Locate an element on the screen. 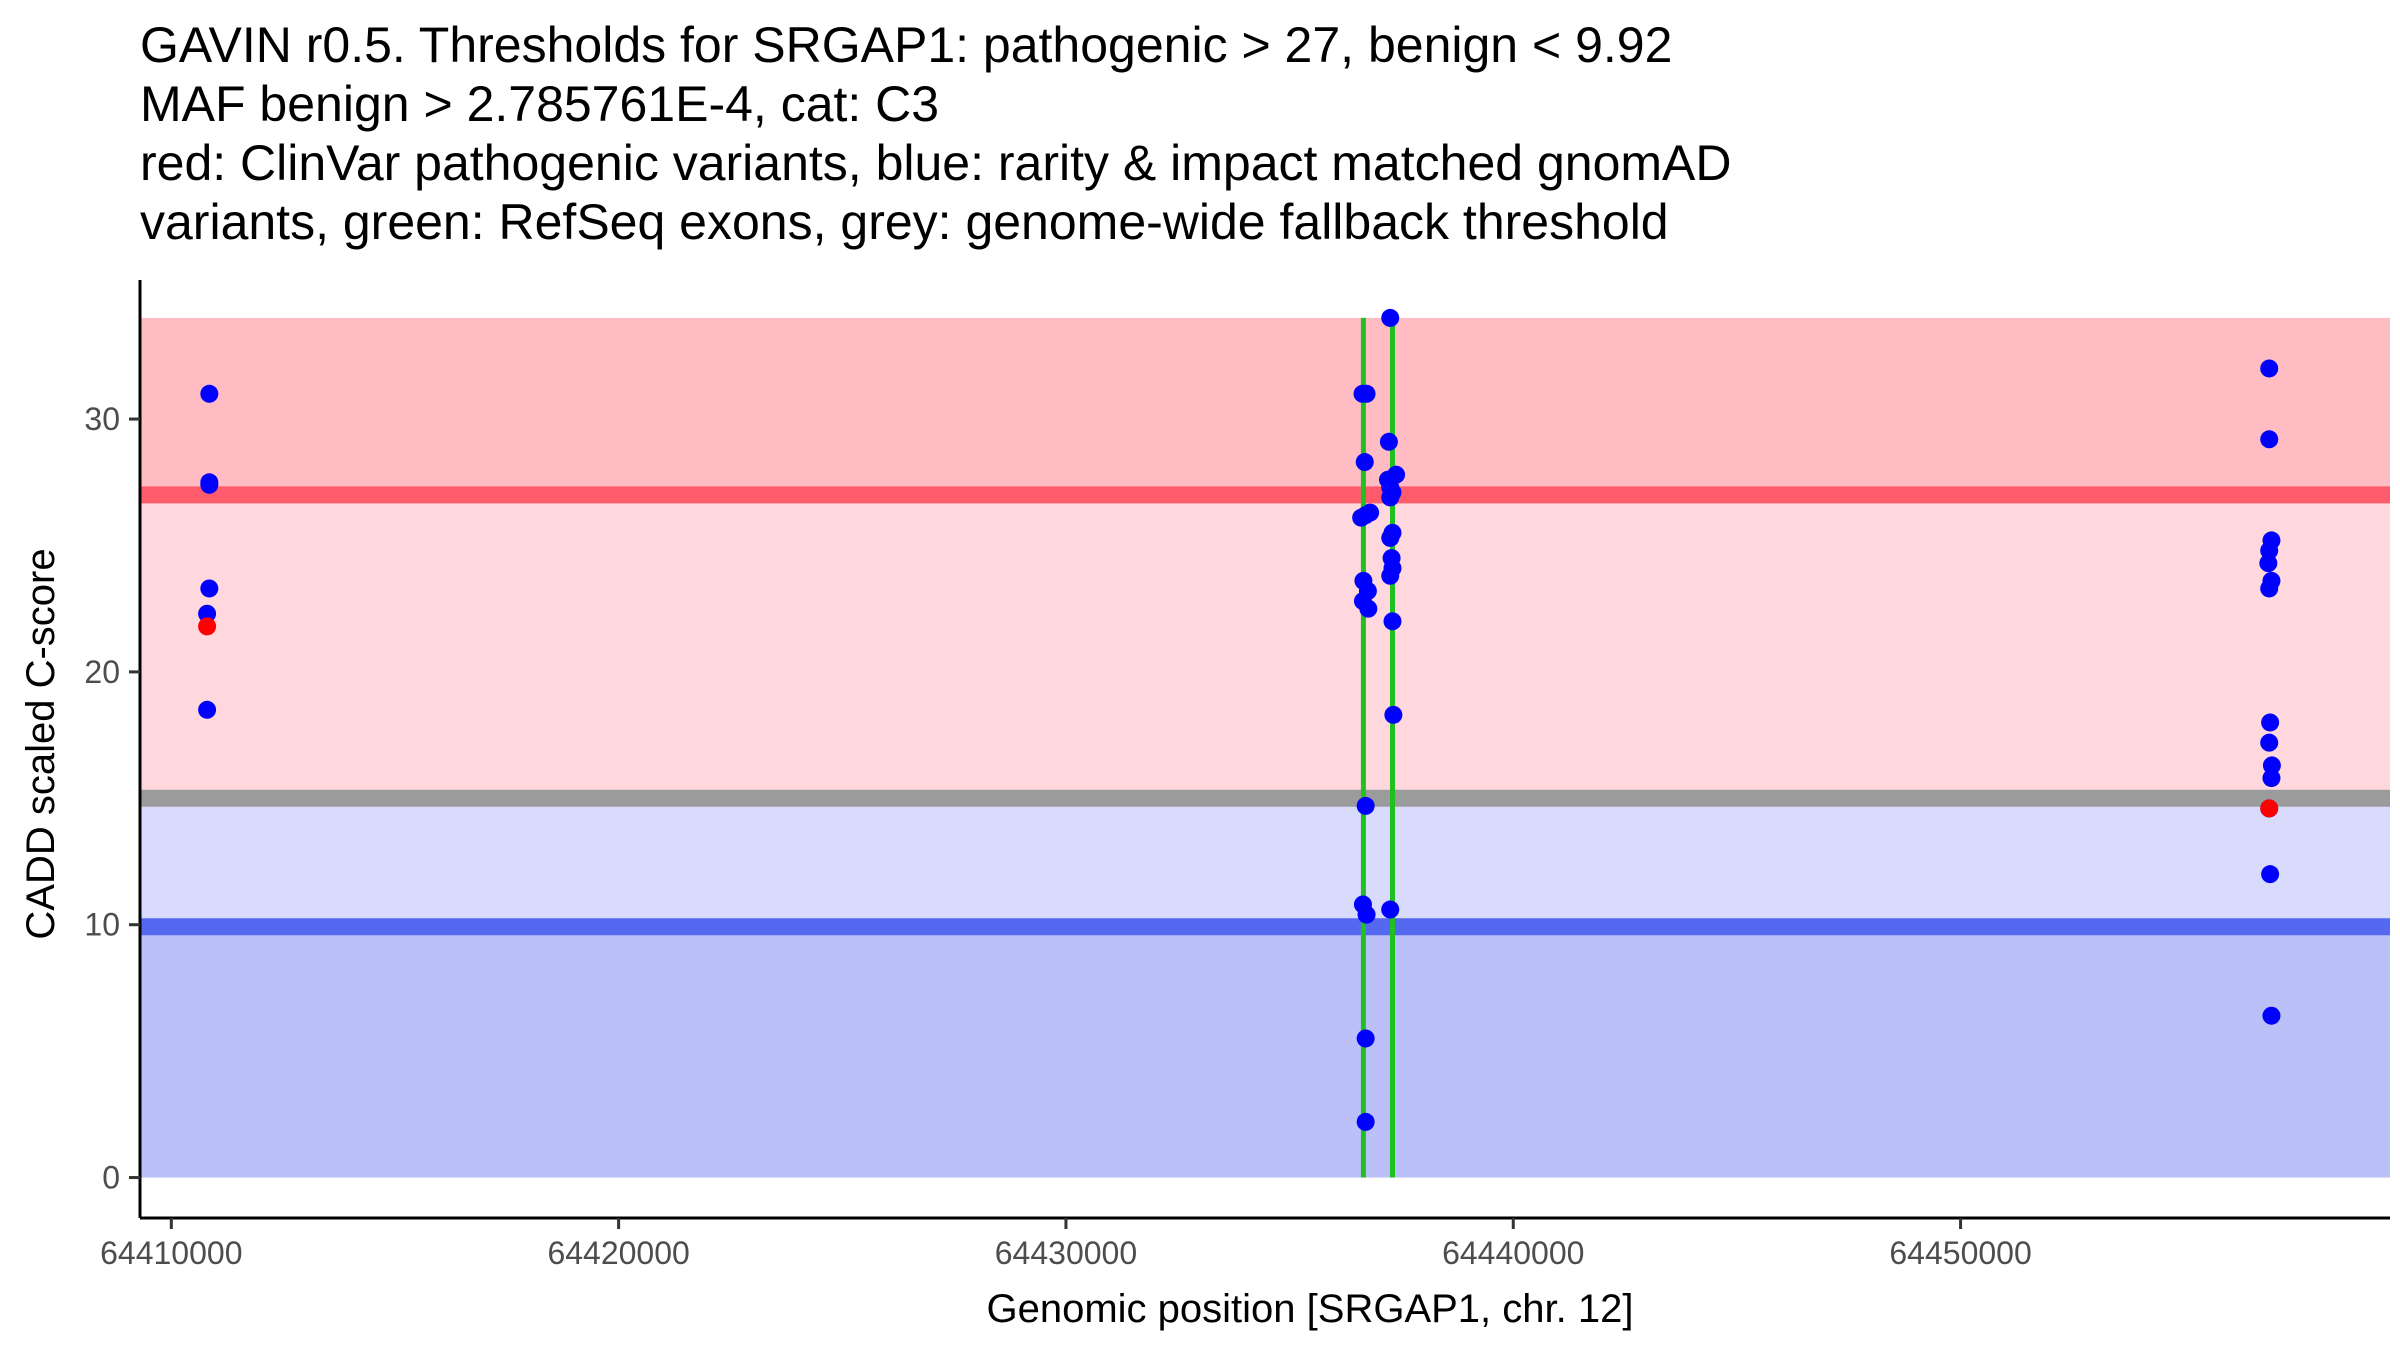 The height and width of the screenshot is (1350, 2400). x-tick-label: 64410000 is located at coordinates (171, 1253).